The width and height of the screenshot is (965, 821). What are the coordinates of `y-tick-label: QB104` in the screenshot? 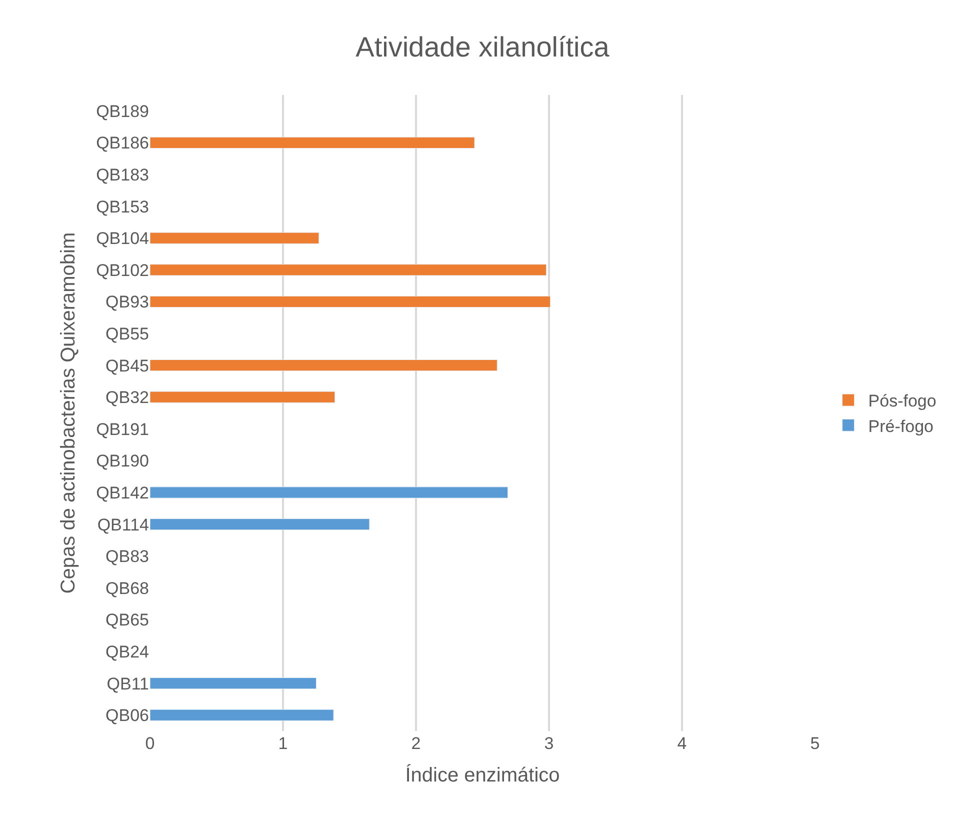 It's located at (122, 238).